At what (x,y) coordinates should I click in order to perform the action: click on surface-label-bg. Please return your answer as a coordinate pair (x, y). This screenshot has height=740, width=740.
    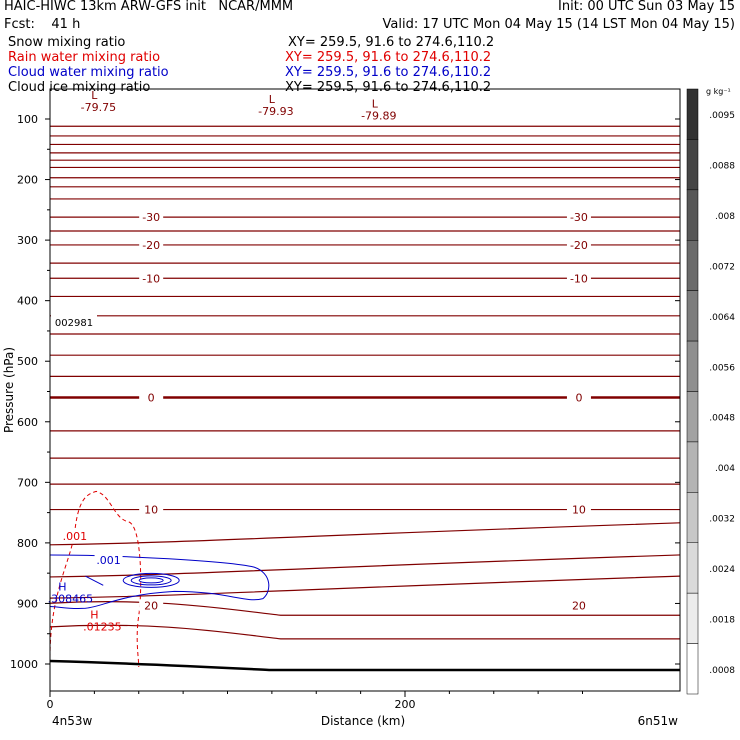
    Looking at the image, I should click on (74, 320).